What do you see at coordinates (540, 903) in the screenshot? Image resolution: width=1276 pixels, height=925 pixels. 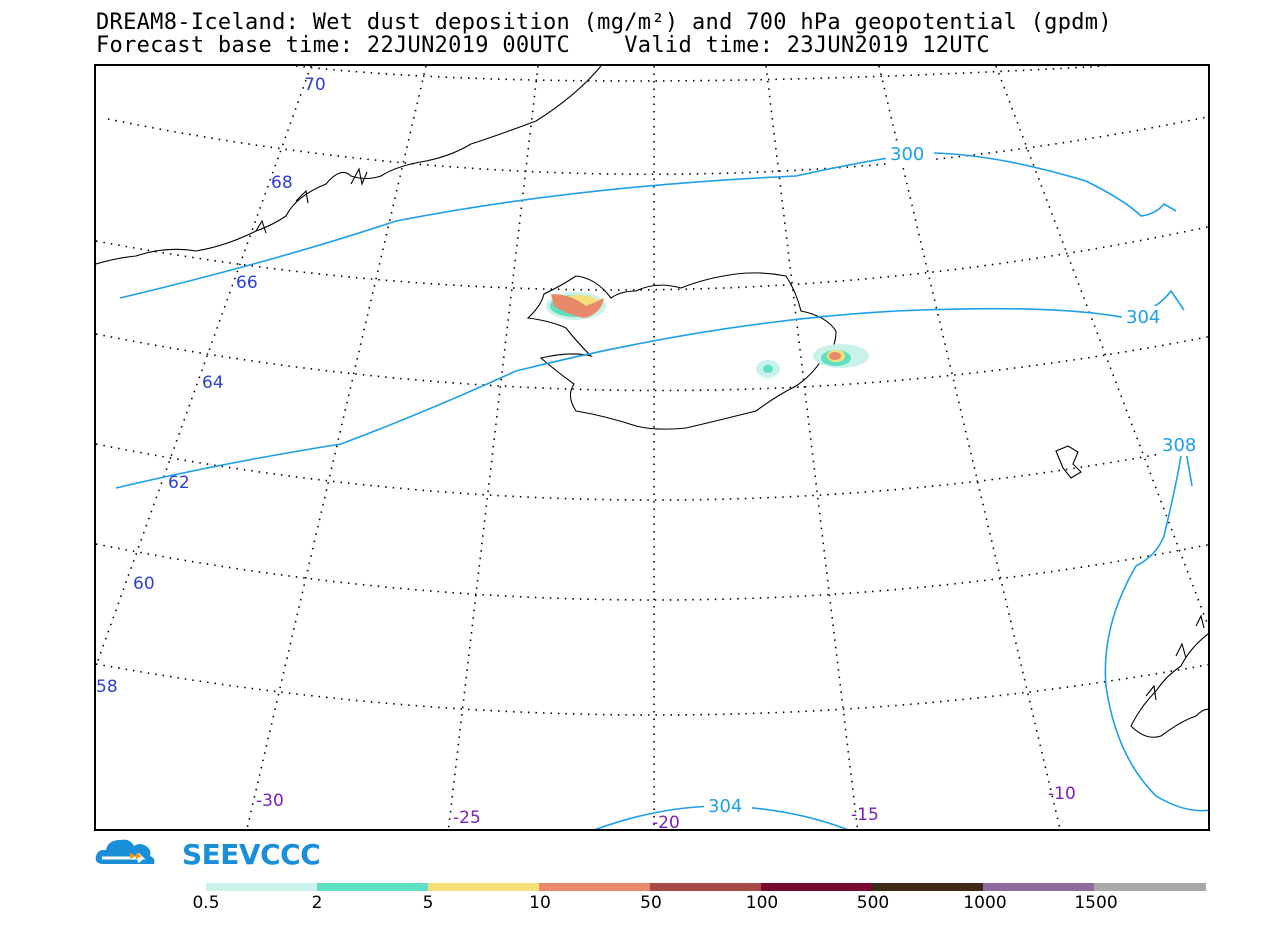 I see `colorbar-label-3: 10` at bounding box center [540, 903].